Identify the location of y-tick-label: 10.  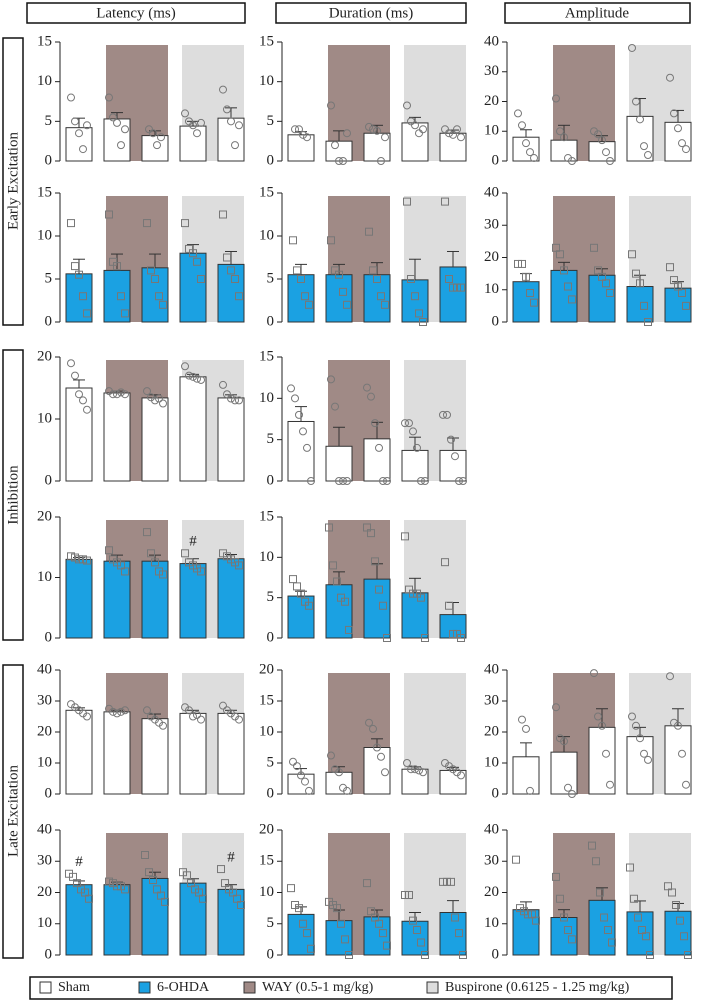
(266, 398).